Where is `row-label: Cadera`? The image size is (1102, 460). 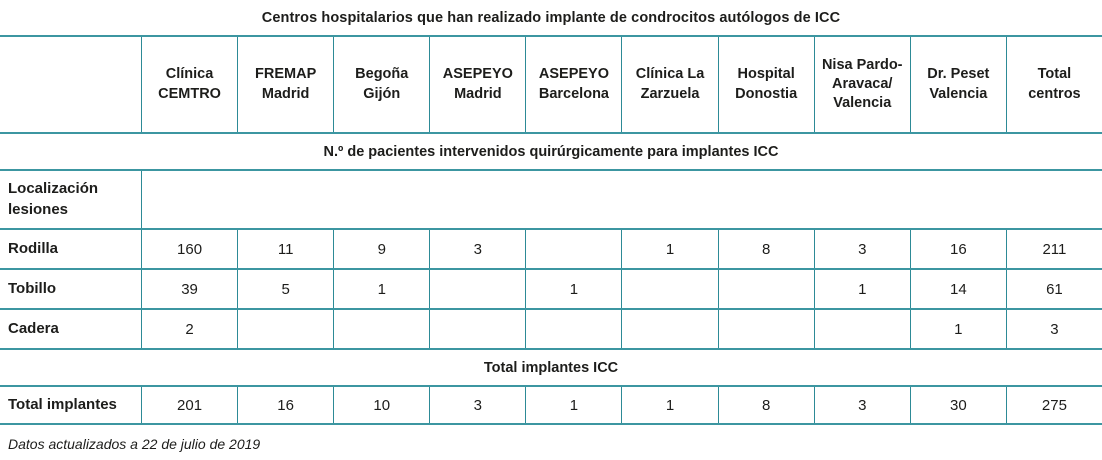 row-label: Cadera is located at coordinates (33, 328).